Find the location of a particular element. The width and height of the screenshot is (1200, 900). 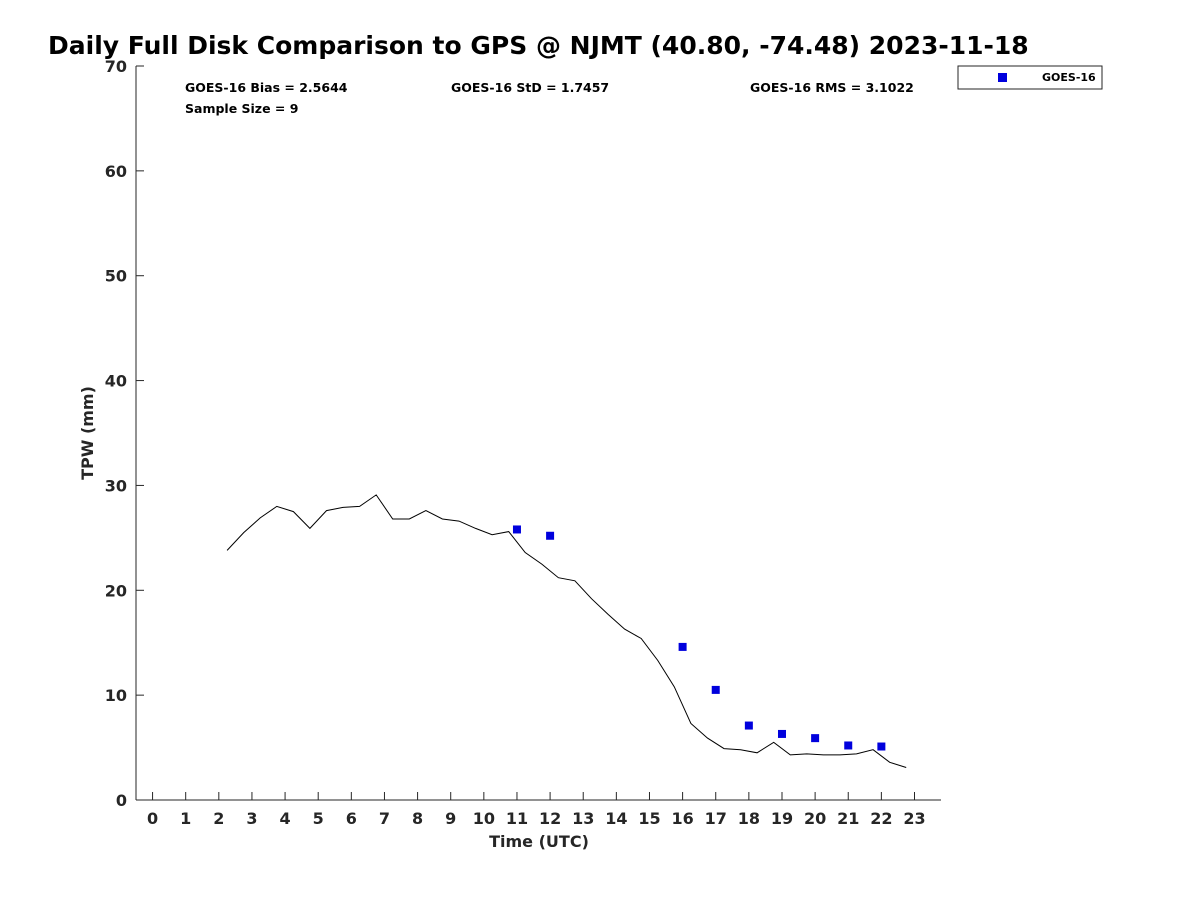

y-tick-label: 30 is located at coordinates (116, 485).